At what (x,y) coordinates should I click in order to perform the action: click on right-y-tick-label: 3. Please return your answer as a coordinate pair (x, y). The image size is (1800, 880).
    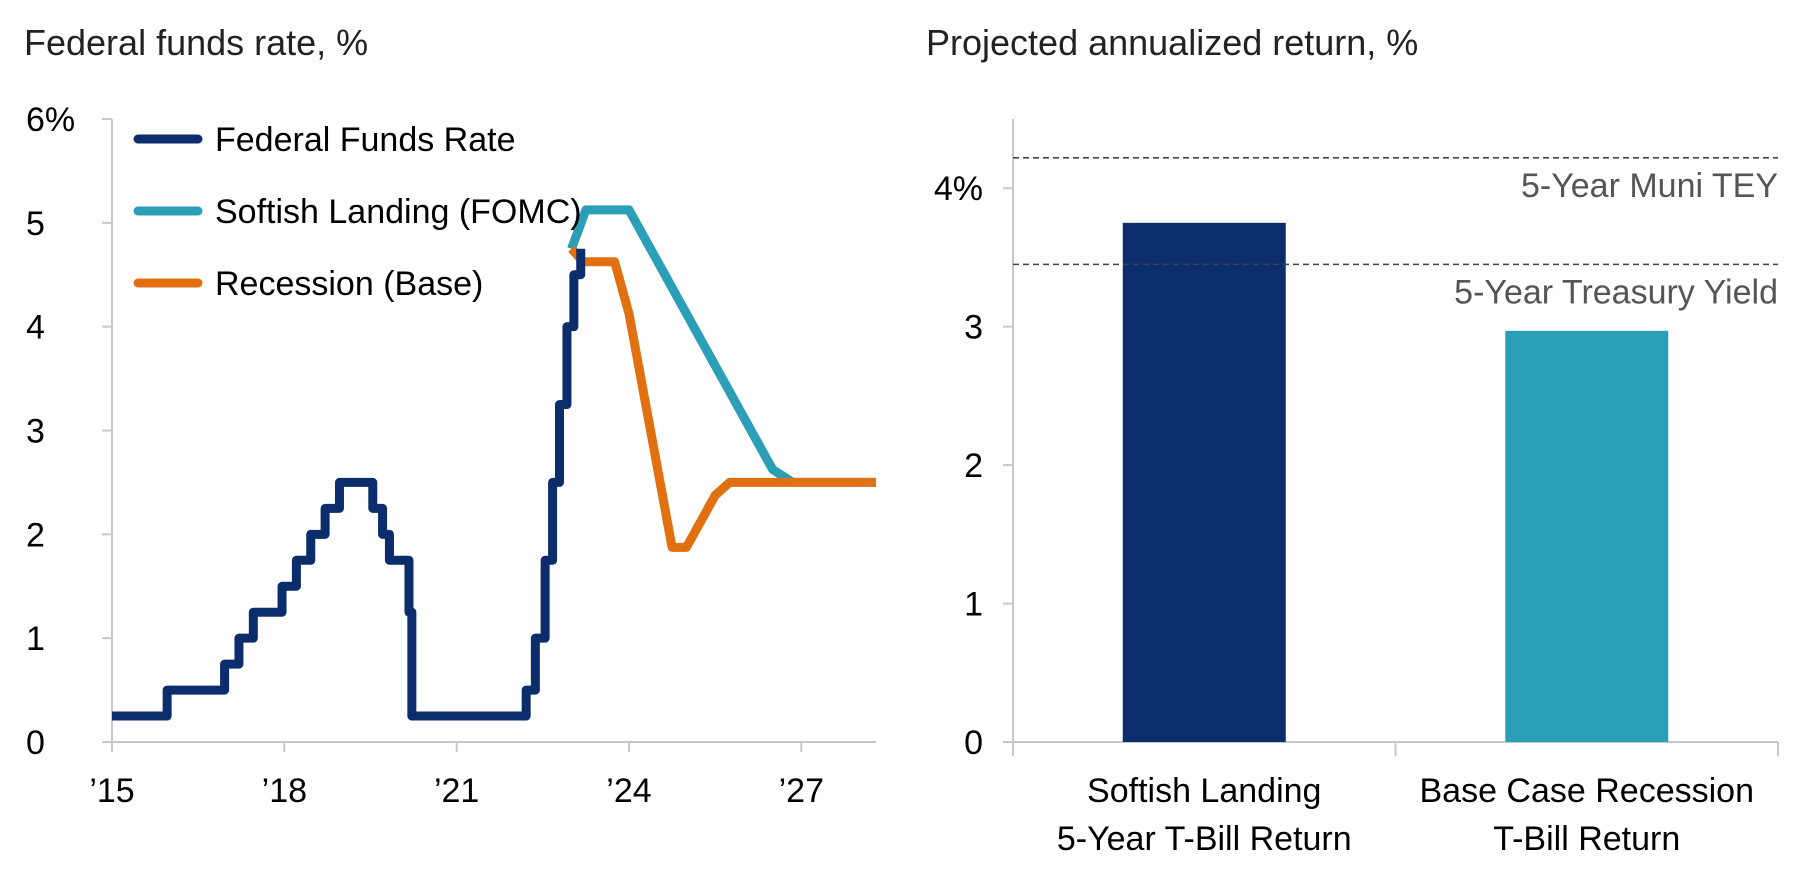
    Looking at the image, I should click on (973, 328).